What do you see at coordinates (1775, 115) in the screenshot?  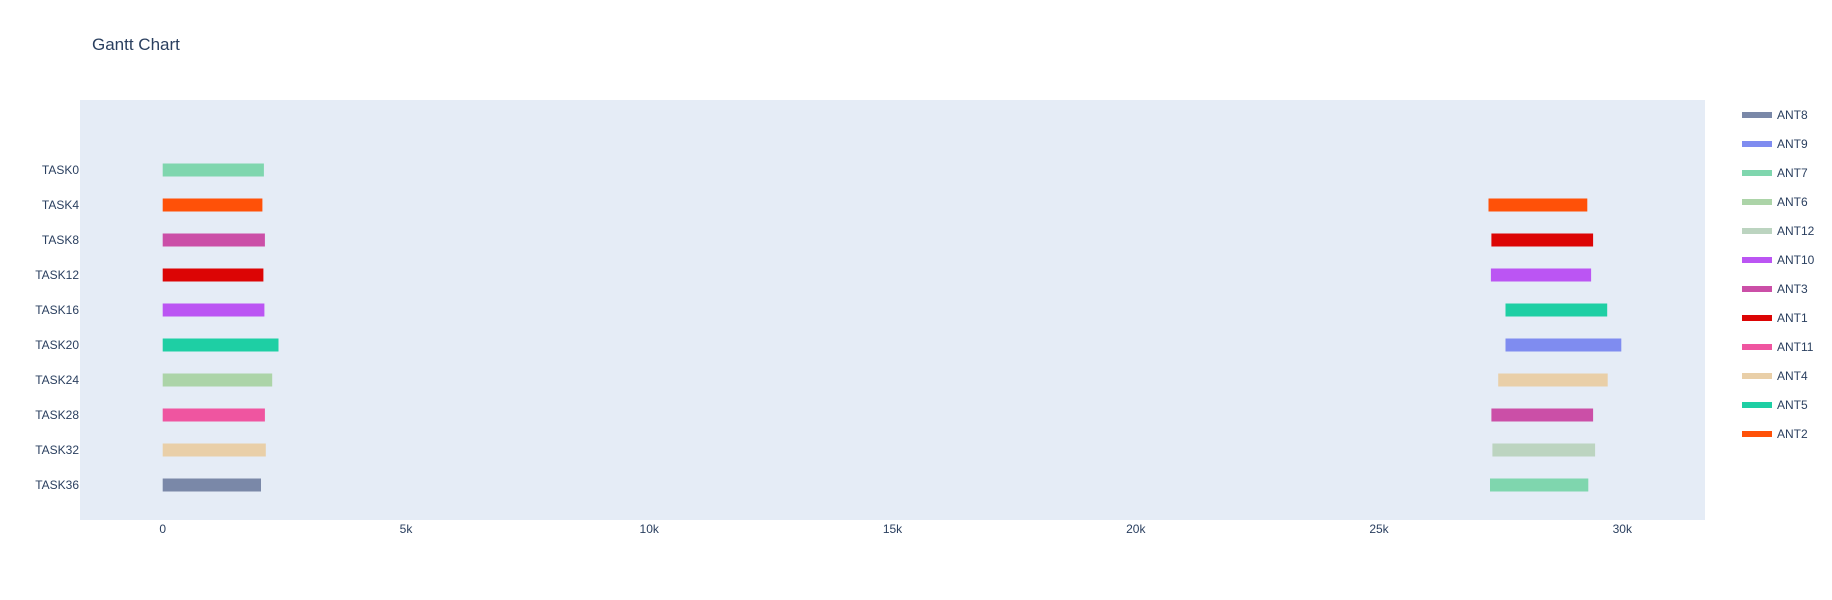 I see `legend-item-ant8: ANT8` at bounding box center [1775, 115].